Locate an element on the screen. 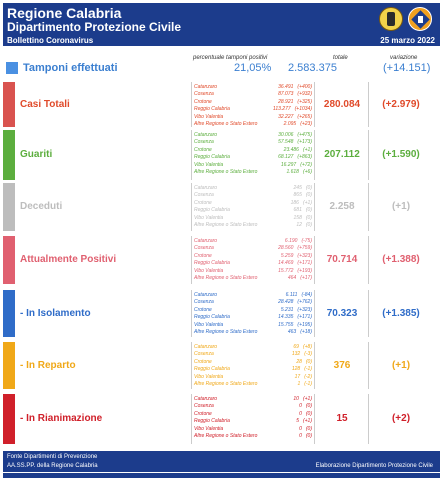  province-row: Vibo Valentia 15.772 (+193) is located at coordinates (253, 271).